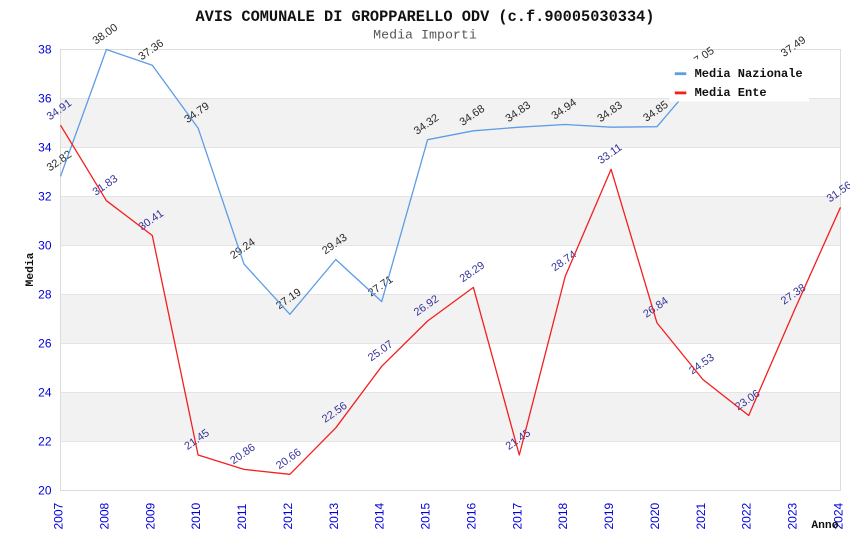  I want to click on svg-text: 2022, so click(747, 515).